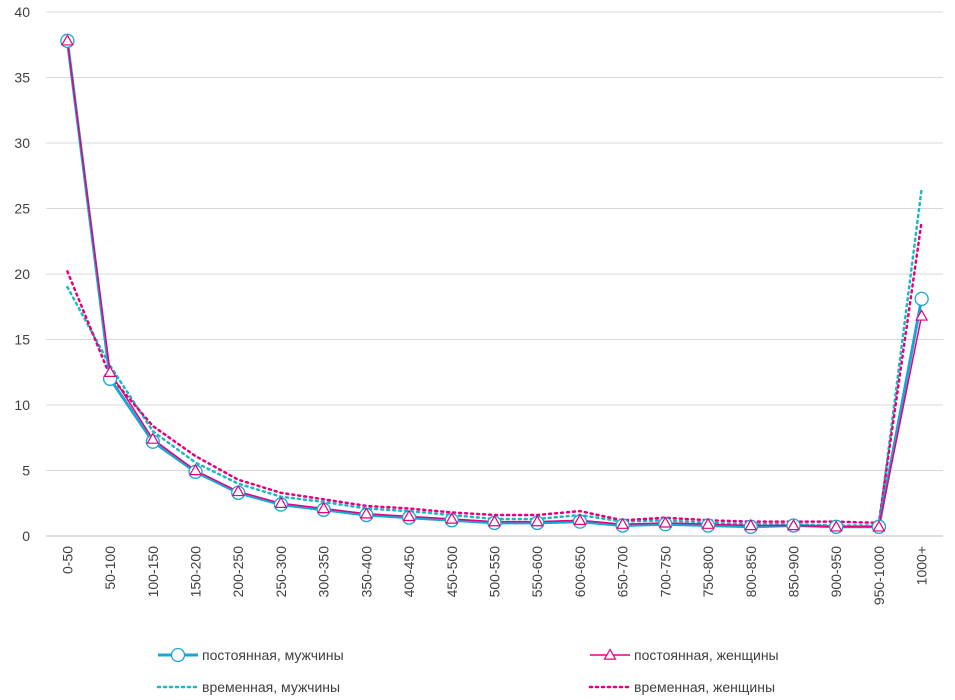 The width and height of the screenshot is (955, 700). What do you see at coordinates (706, 655) in the screenshot?
I see `legend-label: постоянная, женщины` at bounding box center [706, 655].